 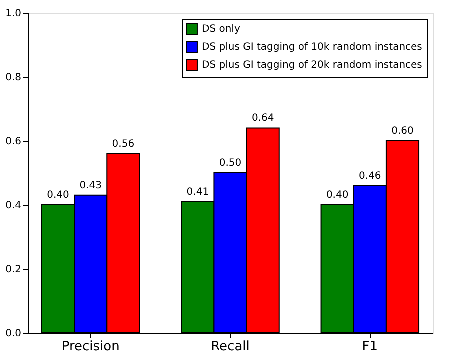 What do you see at coordinates (14, 334) in the screenshot?
I see `y-tick-label: 0.0` at bounding box center [14, 334].